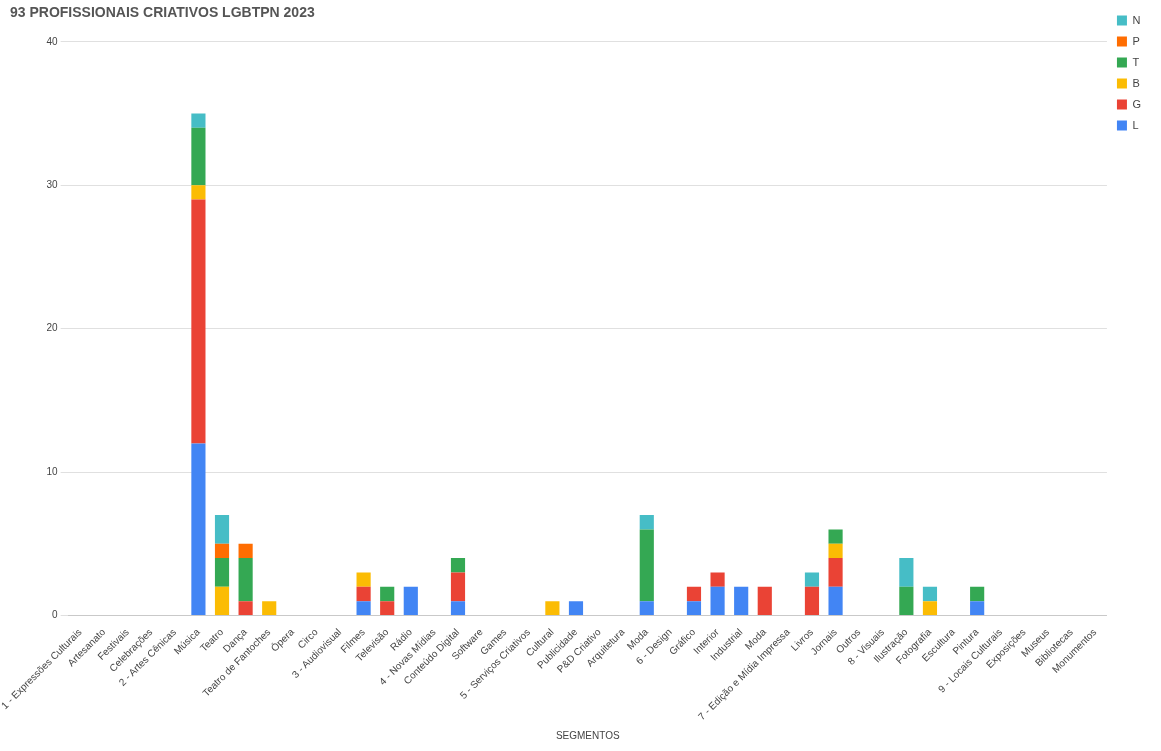 The image size is (1161, 751). What do you see at coordinates (52, 471) in the screenshot?
I see `y-tick-label: 10` at bounding box center [52, 471].